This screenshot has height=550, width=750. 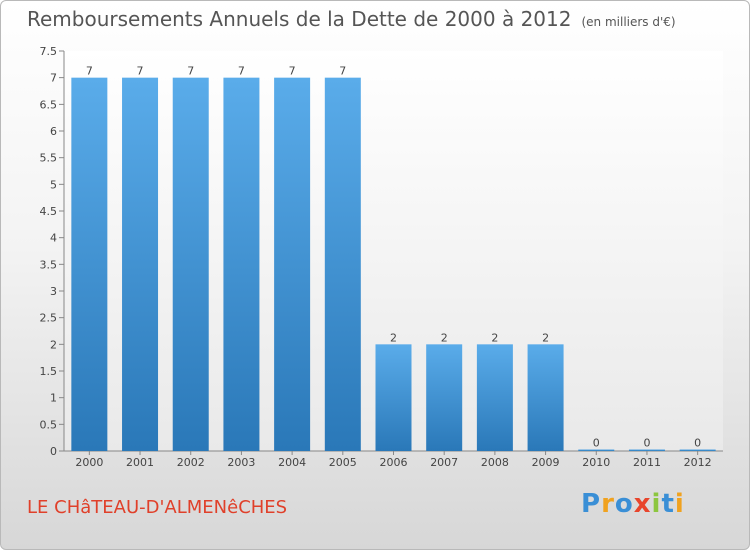 I want to click on x-tick-label: 2010, so click(x=596, y=462).